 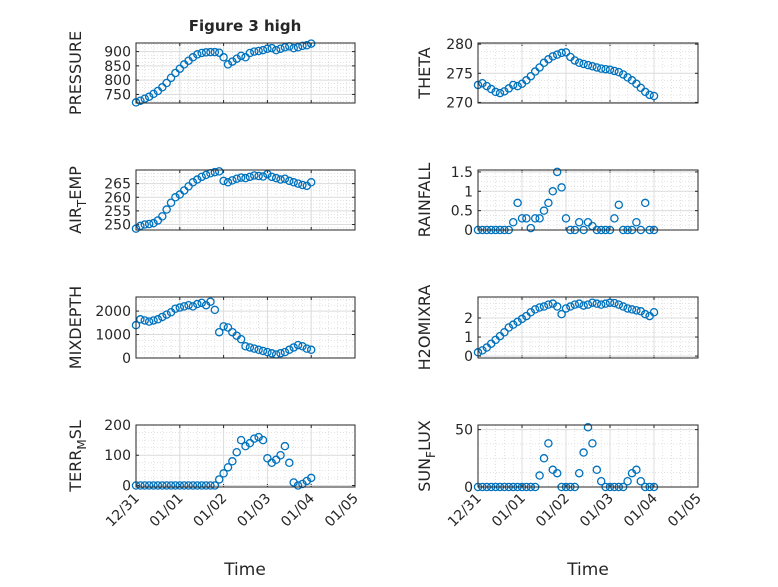 I want to click on y-axis-label: THETA, so click(x=424, y=73).